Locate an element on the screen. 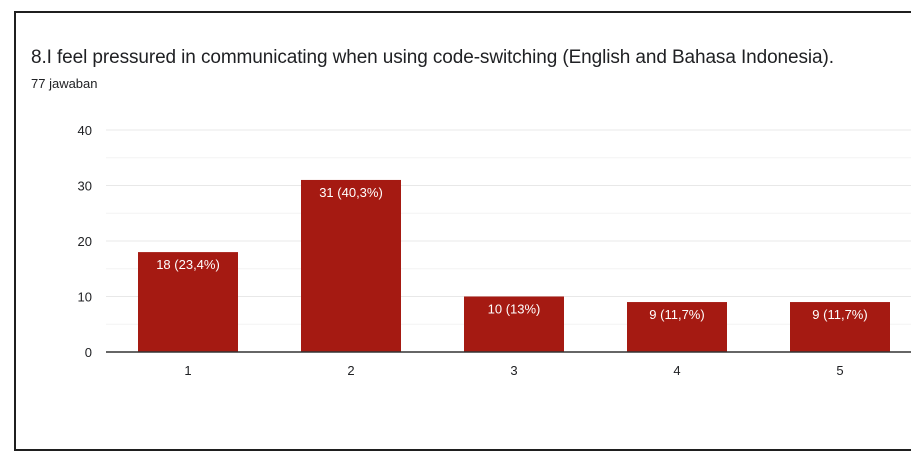 The height and width of the screenshot is (451, 911). y-tick-label: 40 is located at coordinates (85, 130).